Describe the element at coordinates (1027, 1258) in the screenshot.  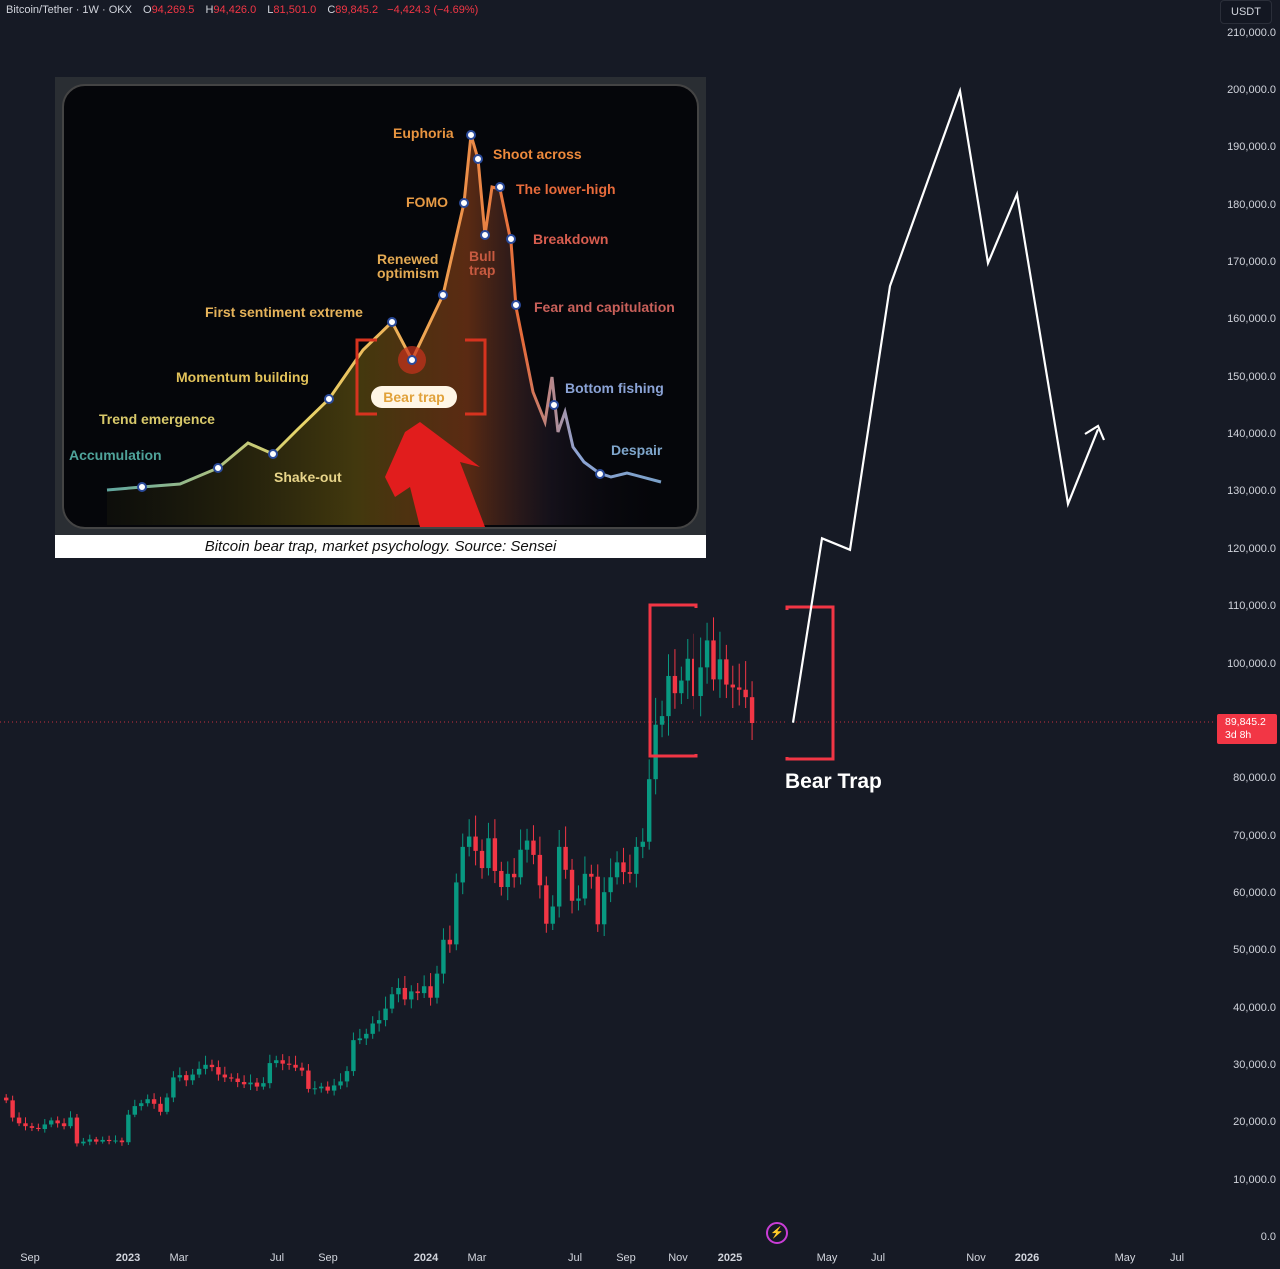
I see `time-tick-label: 2026` at that location.